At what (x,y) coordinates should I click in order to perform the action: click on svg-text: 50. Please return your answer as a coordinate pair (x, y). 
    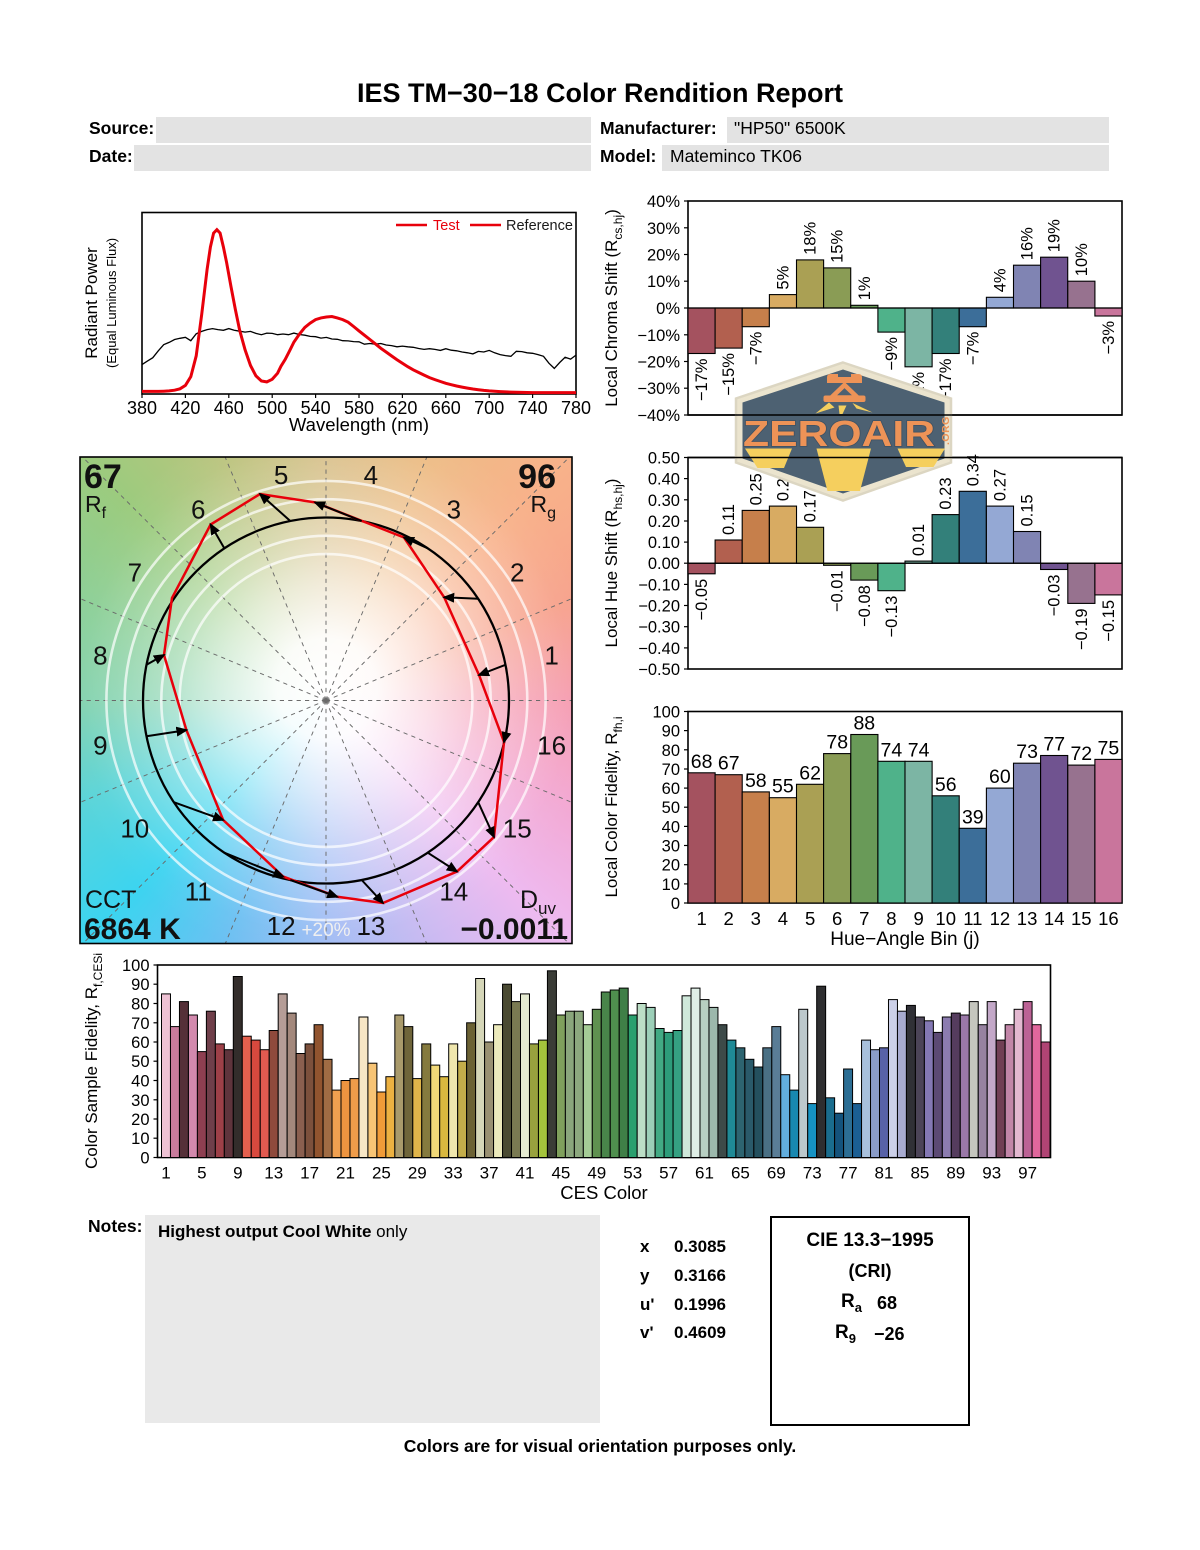
    Looking at the image, I should click on (671, 808).